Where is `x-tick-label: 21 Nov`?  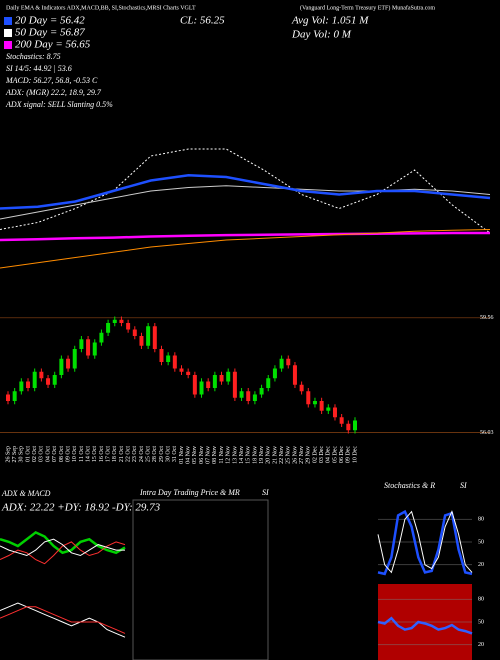 x-tick-label: 21 Nov is located at coordinates (275, 455).